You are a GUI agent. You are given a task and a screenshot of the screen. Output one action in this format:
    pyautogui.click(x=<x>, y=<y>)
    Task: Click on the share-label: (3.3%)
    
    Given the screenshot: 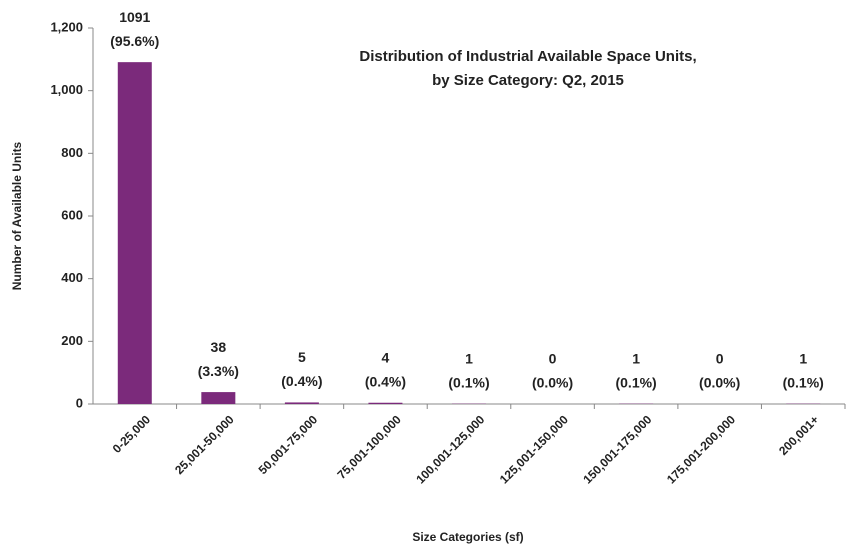 What is the action you would take?
    pyautogui.click(x=218, y=371)
    